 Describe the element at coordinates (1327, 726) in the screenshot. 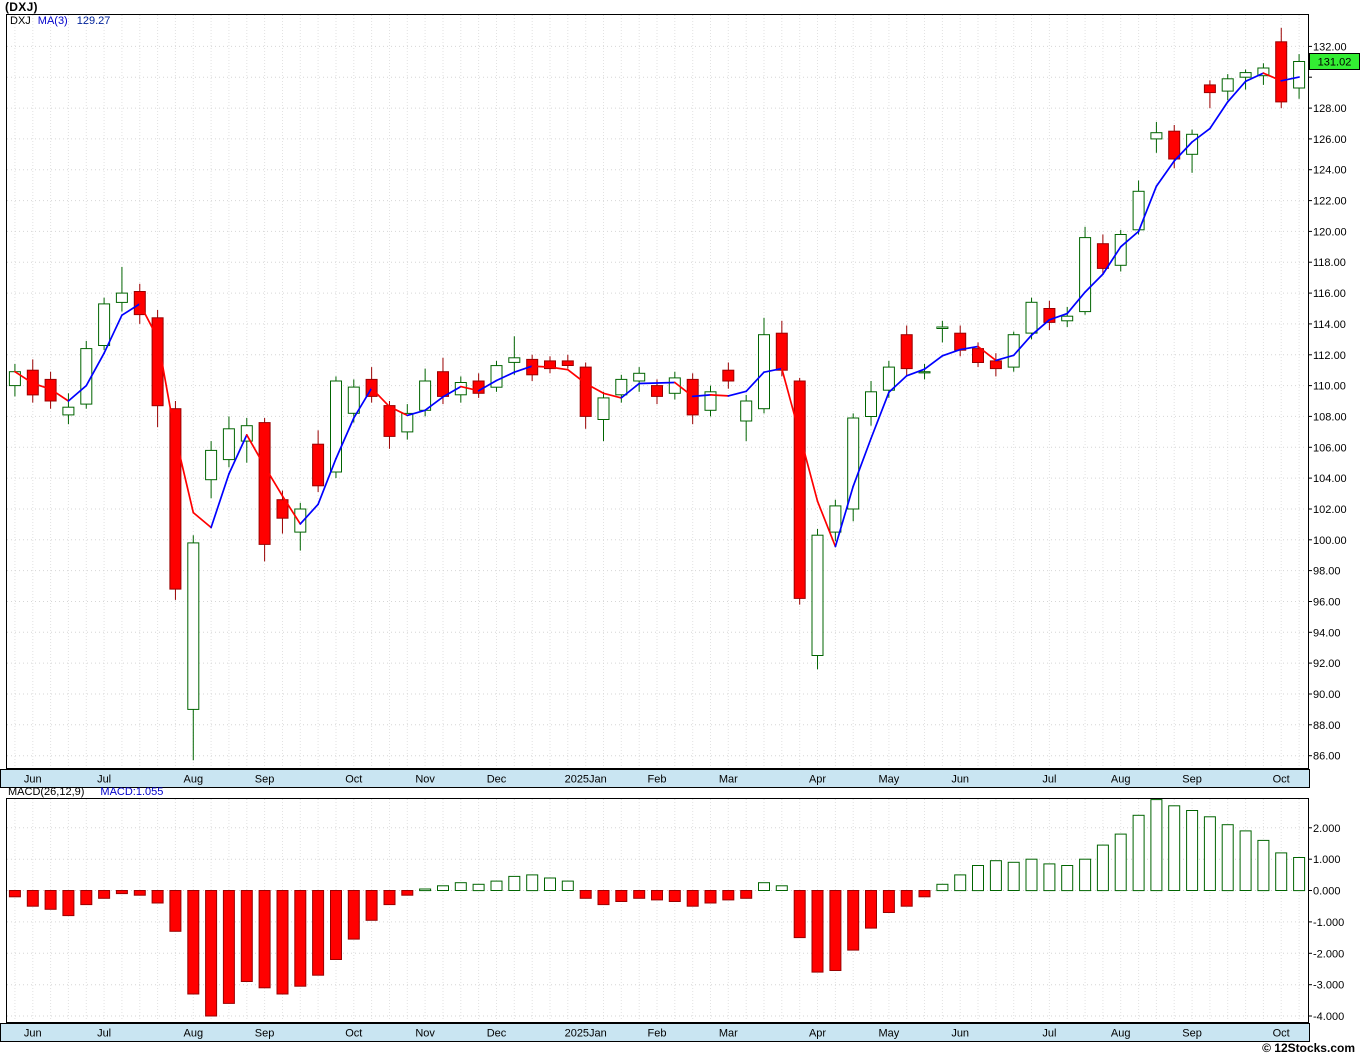

I see `price-axis-label: 88.00` at that location.